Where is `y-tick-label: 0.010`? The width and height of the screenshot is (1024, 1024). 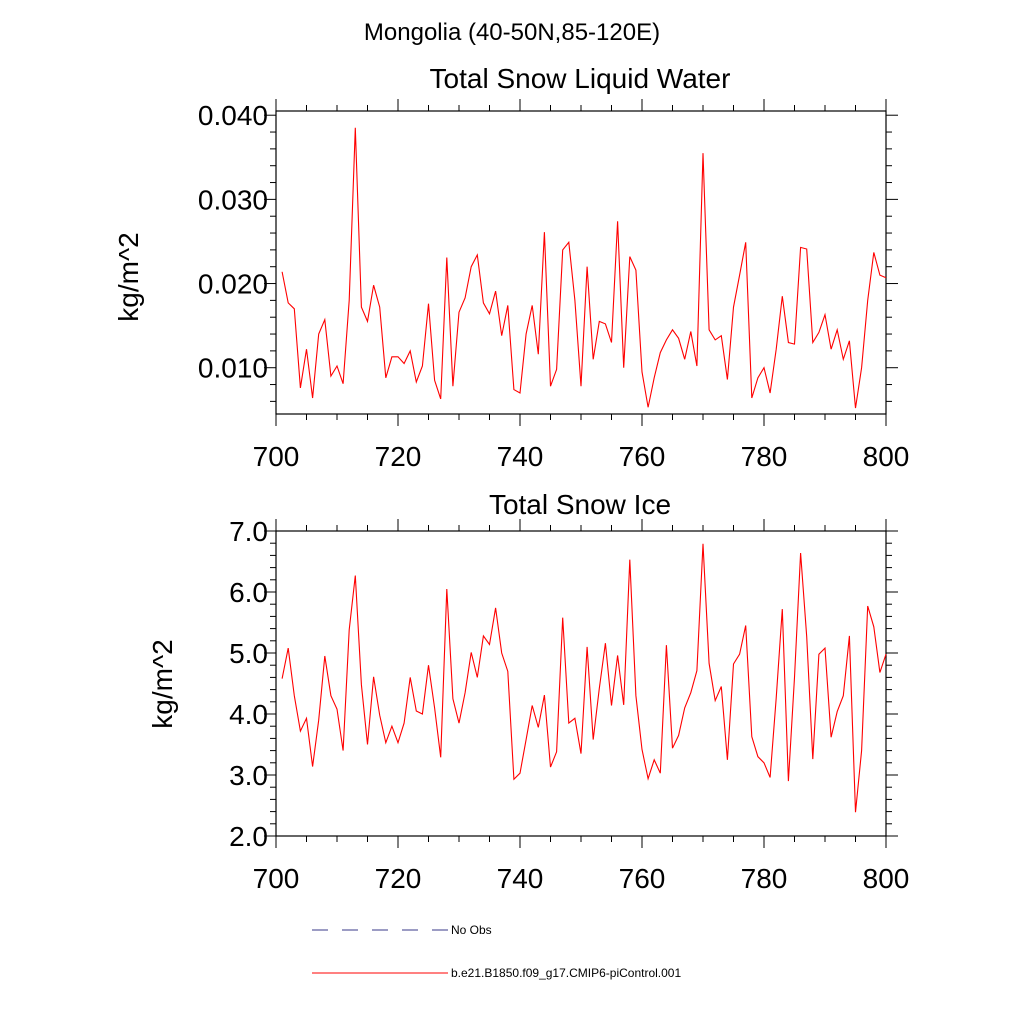 y-tick-label: 0.010 is located at coordinates (233, 368).